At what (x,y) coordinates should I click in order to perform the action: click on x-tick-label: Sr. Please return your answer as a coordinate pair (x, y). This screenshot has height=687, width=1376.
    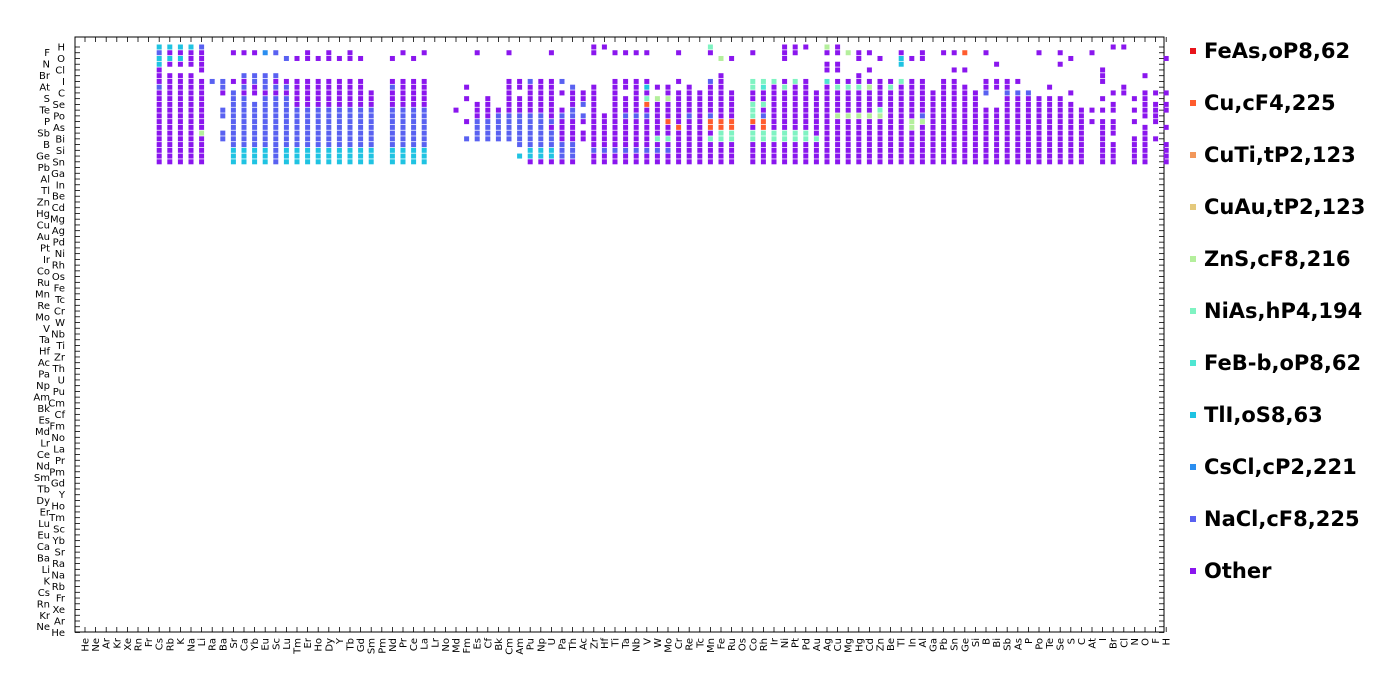
    Looking at the image, I should click on (234, 642).